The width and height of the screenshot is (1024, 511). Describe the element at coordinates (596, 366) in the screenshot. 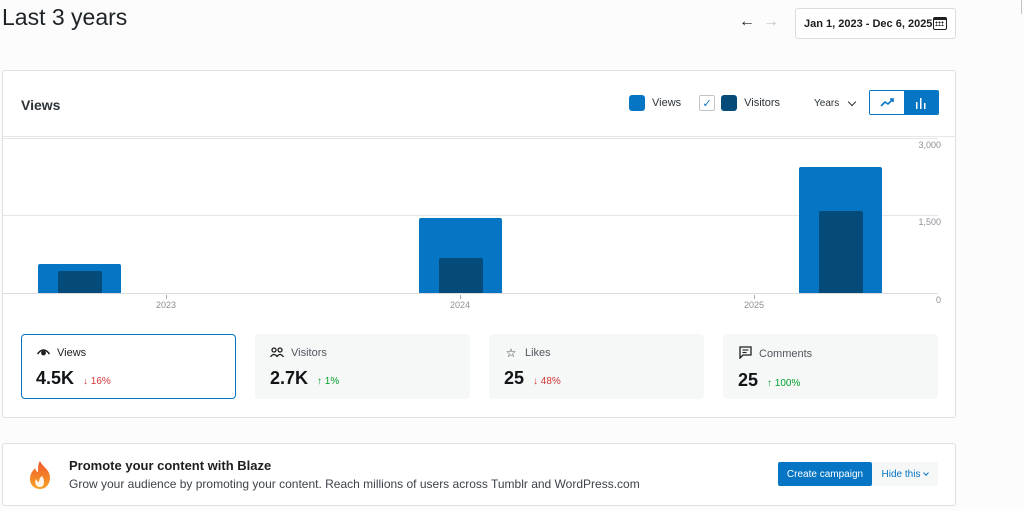

I see `stat-card-likes: ☆ Likes 25 ↓ 48%` at that location.